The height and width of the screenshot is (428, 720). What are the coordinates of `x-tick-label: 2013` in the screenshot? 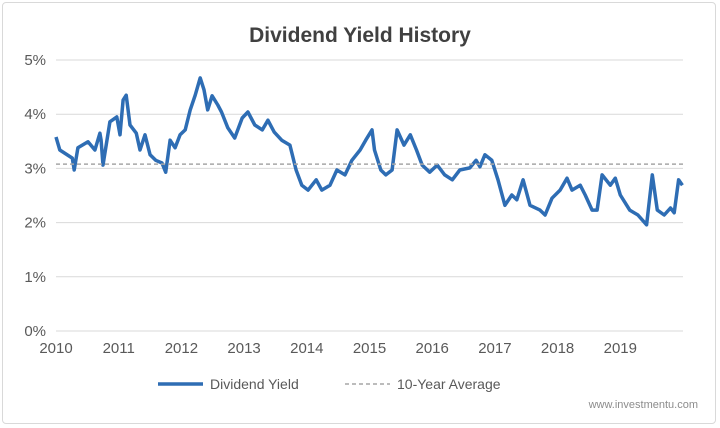 It's located at (243, 348).